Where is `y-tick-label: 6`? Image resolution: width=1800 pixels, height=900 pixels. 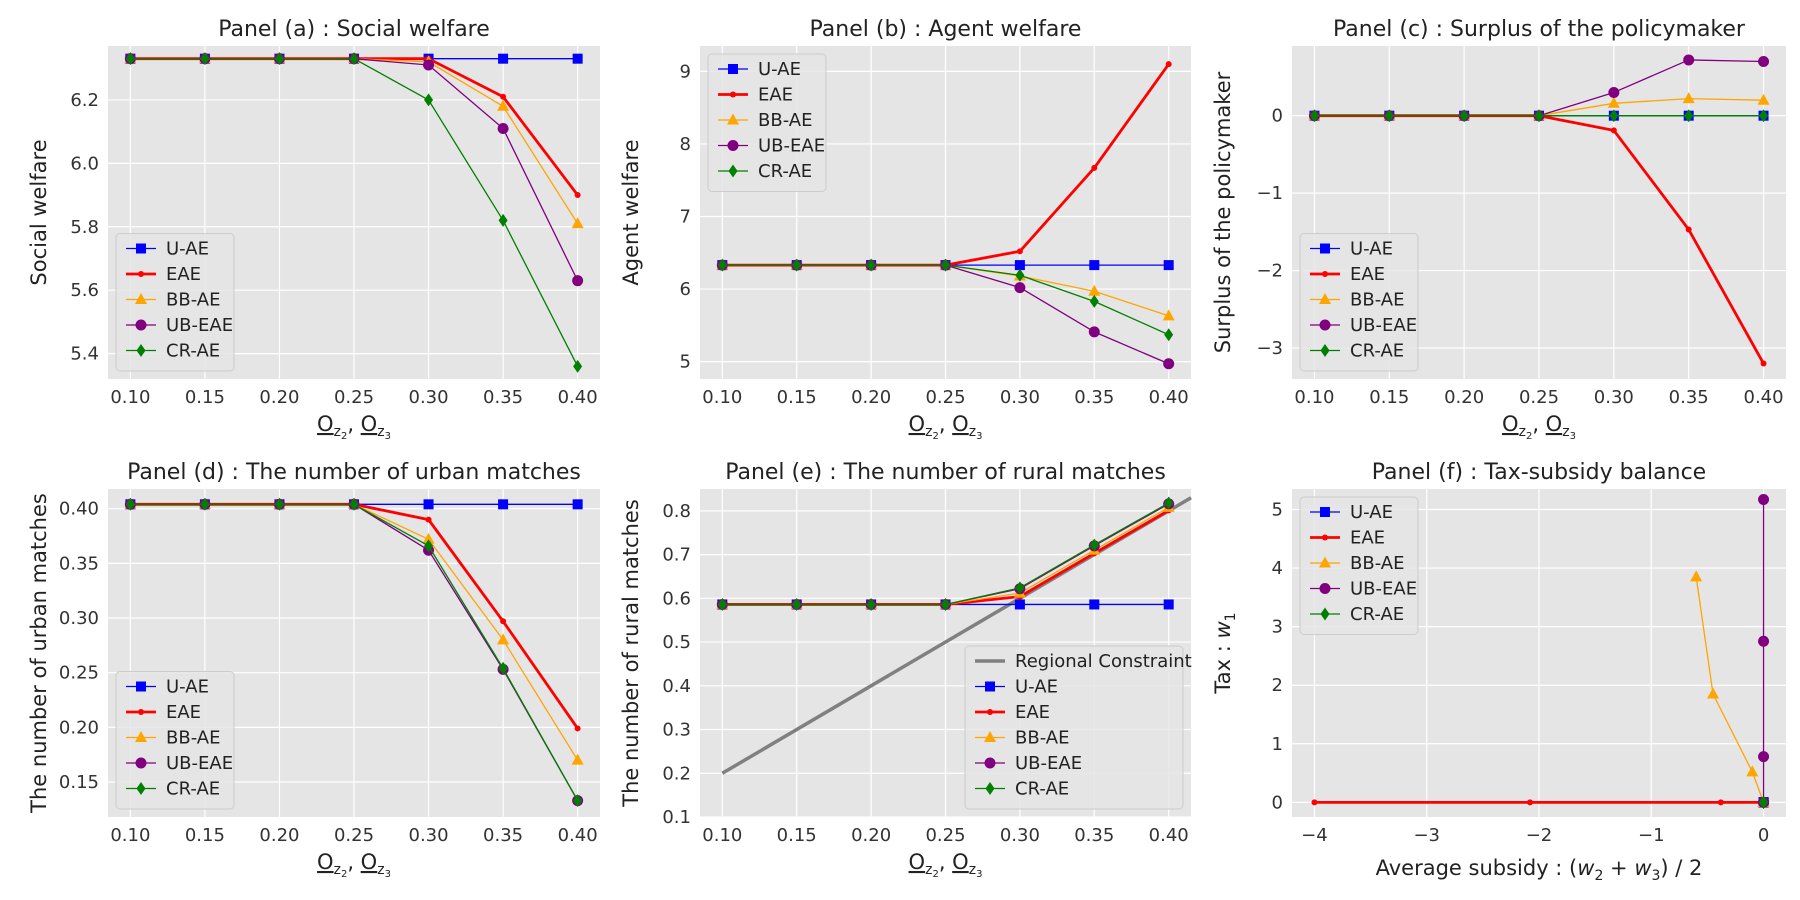 y-tick-label: 6 is located at coordinates (685, 289).